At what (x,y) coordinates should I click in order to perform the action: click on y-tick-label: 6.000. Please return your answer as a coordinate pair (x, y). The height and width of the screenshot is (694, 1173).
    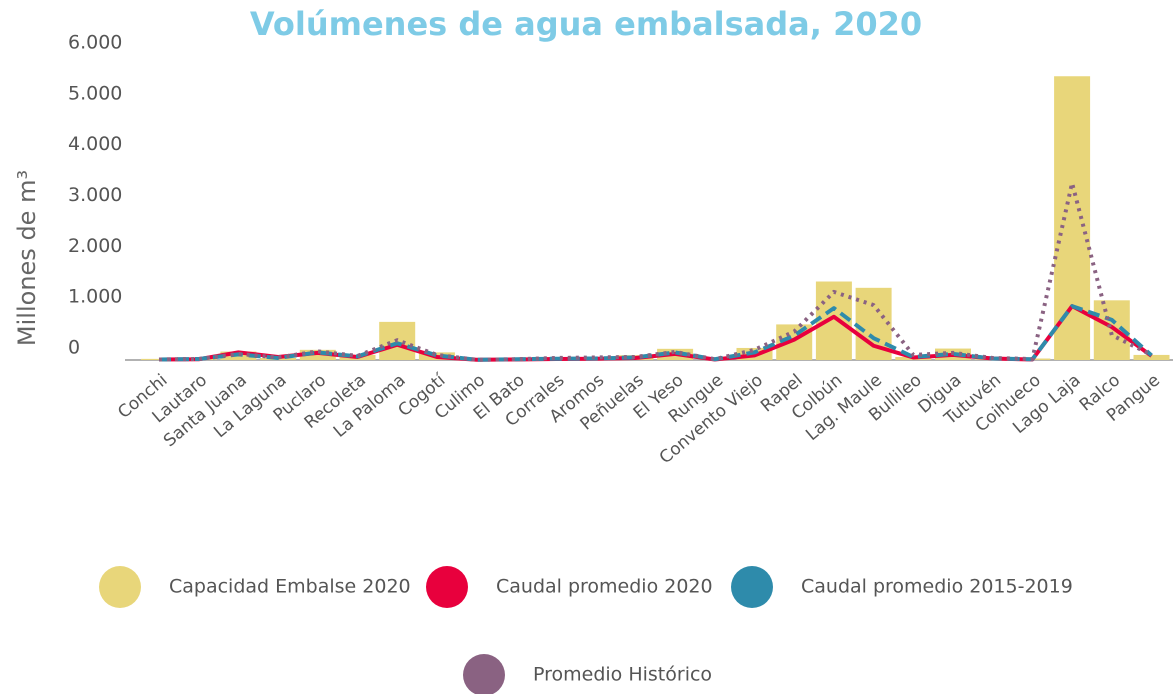
    Looking at the image, I should click on (95, 43).